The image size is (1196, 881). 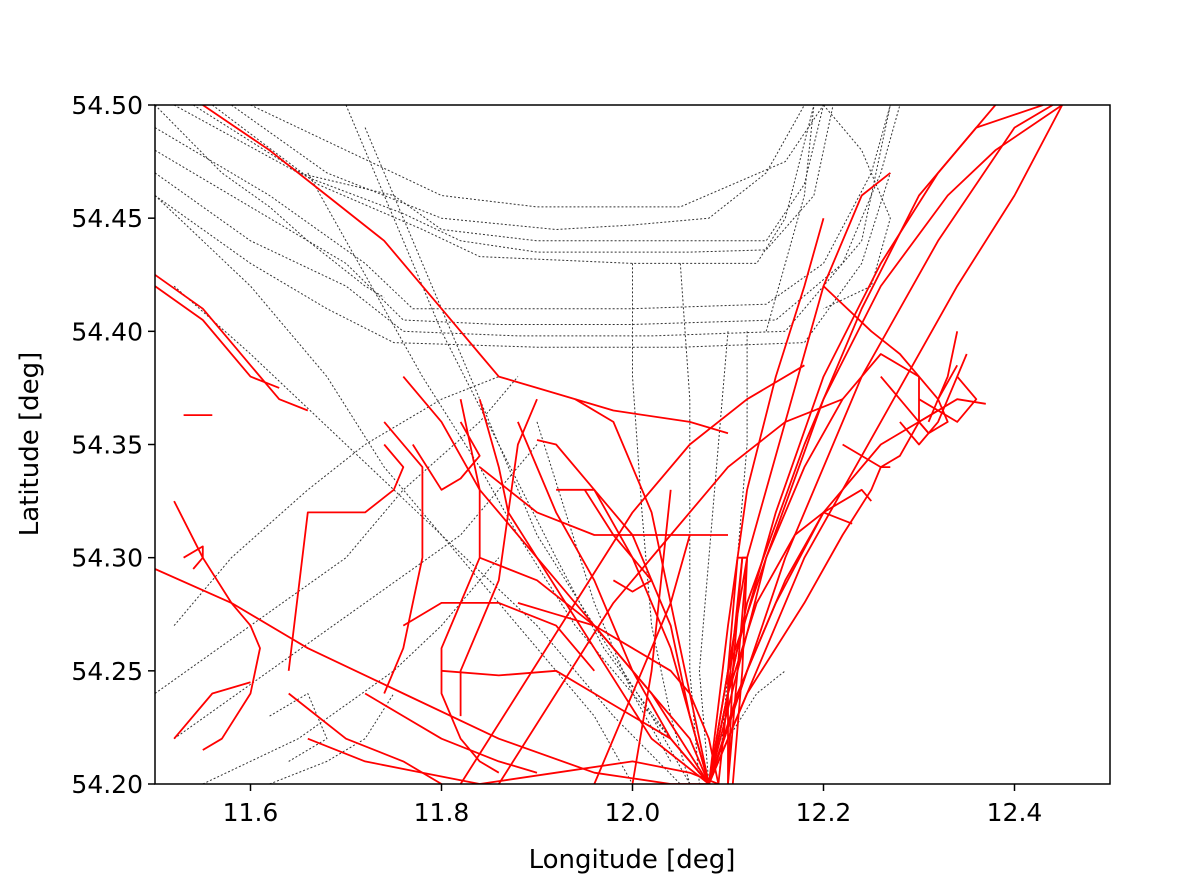 I want to click on x-axis-label: Longitude [deg], so click(x=632, y=860).